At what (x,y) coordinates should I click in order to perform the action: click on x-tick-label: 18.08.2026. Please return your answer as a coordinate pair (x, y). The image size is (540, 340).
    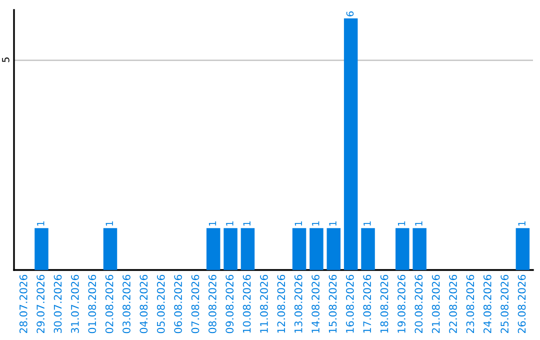
    Looking at the image, I should click on (384, 303).